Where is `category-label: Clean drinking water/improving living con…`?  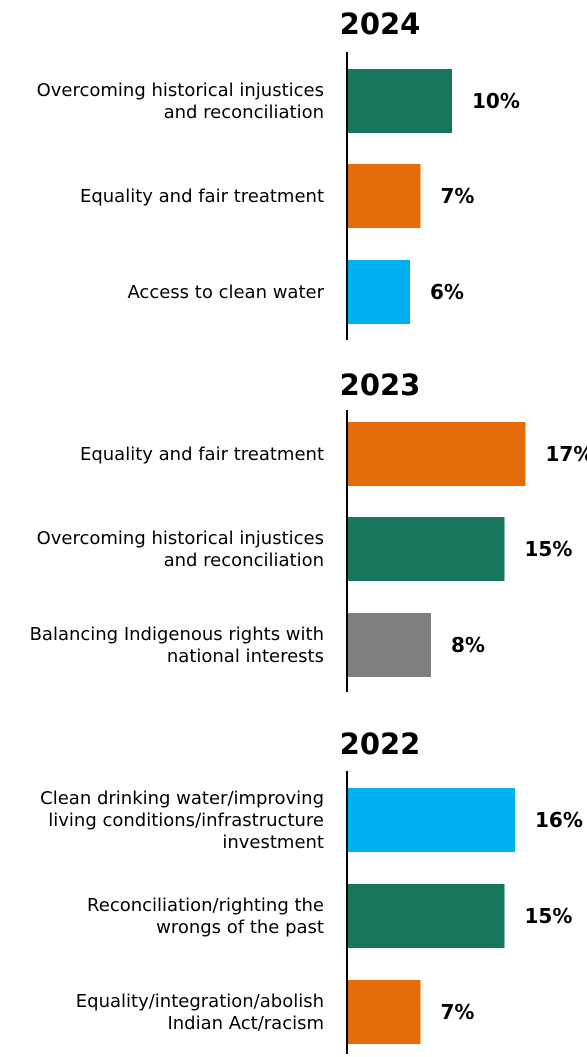
category-label: Clean drinking water/improving living con… is located at coordinates (182, 820).